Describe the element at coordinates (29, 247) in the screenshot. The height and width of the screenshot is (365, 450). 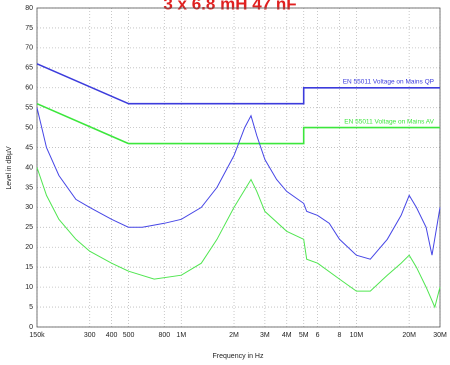
I see `y-tick-label: 20` at that location.